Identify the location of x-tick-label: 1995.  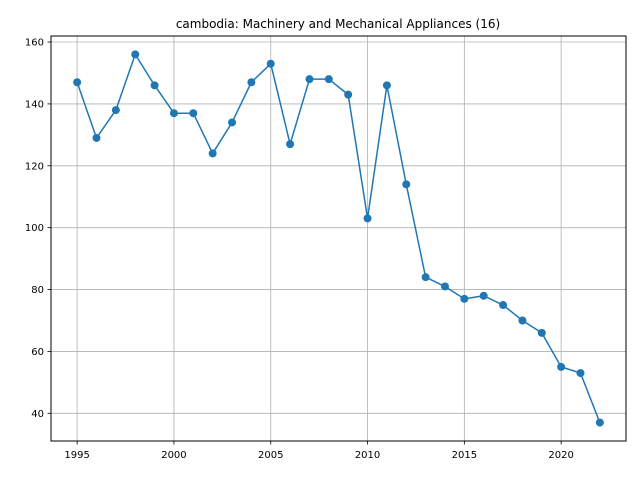
(76, 455).